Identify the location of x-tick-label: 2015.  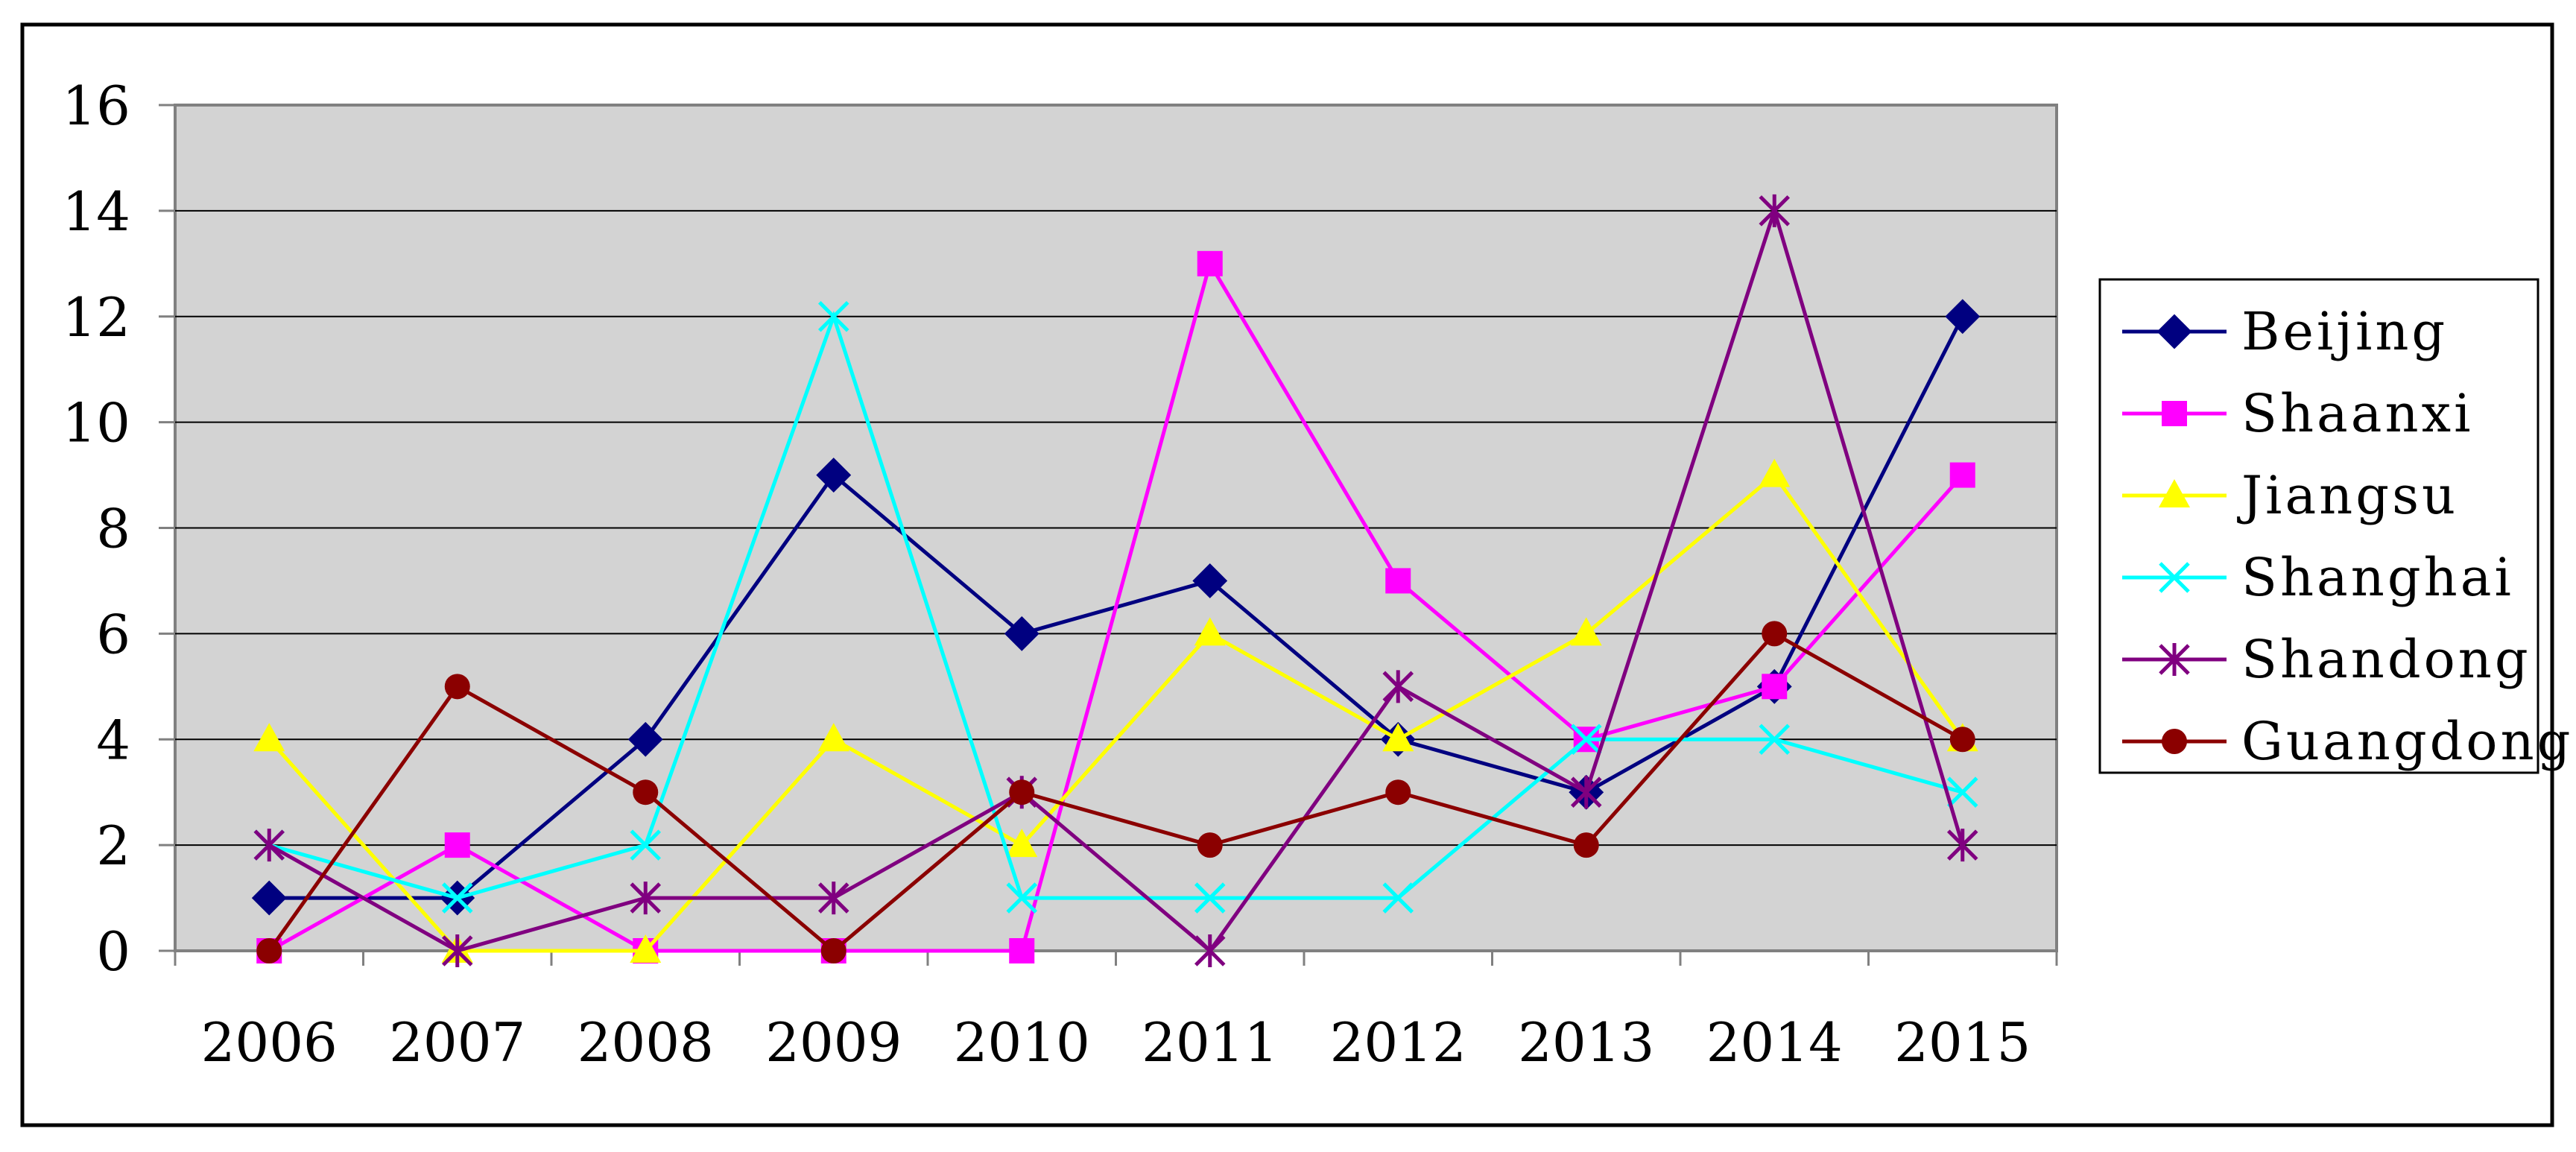
(1962, 1042).